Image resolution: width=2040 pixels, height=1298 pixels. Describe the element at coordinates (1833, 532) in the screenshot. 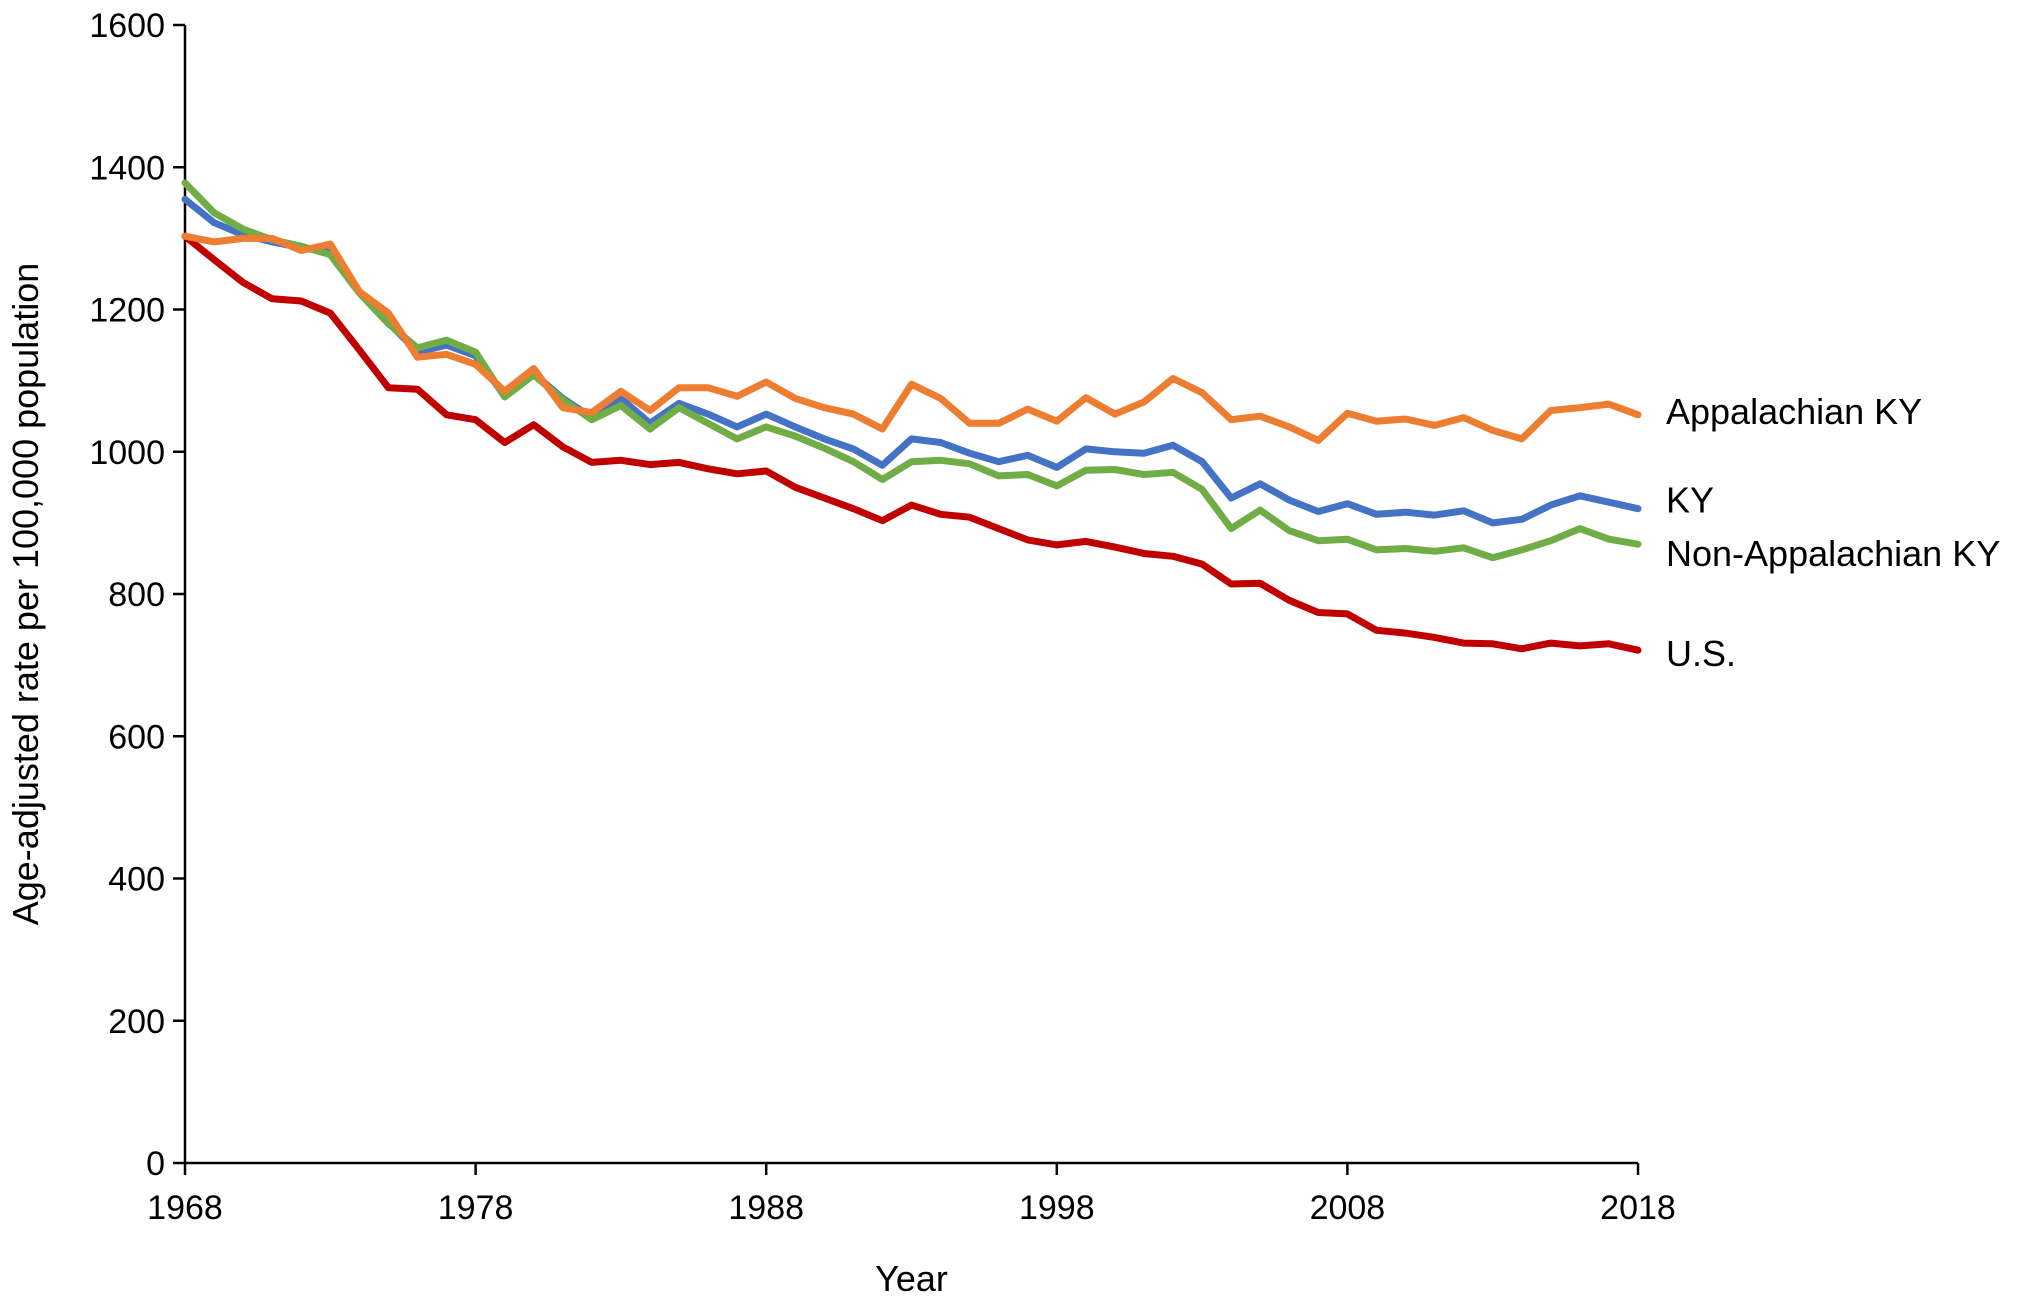

I see `series-labels: U.S. KY Non-Appalachian KY Appalachian KY` at that location.